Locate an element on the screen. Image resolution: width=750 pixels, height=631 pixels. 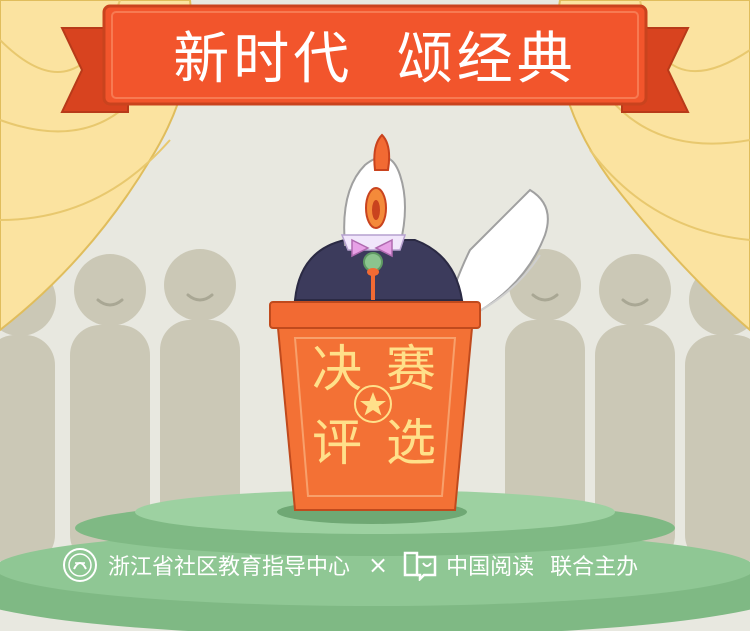
organizer-credits: 浙江省社区教育指导中心 × 中国阅读 联合主办 is located at coordinates (382, 565).